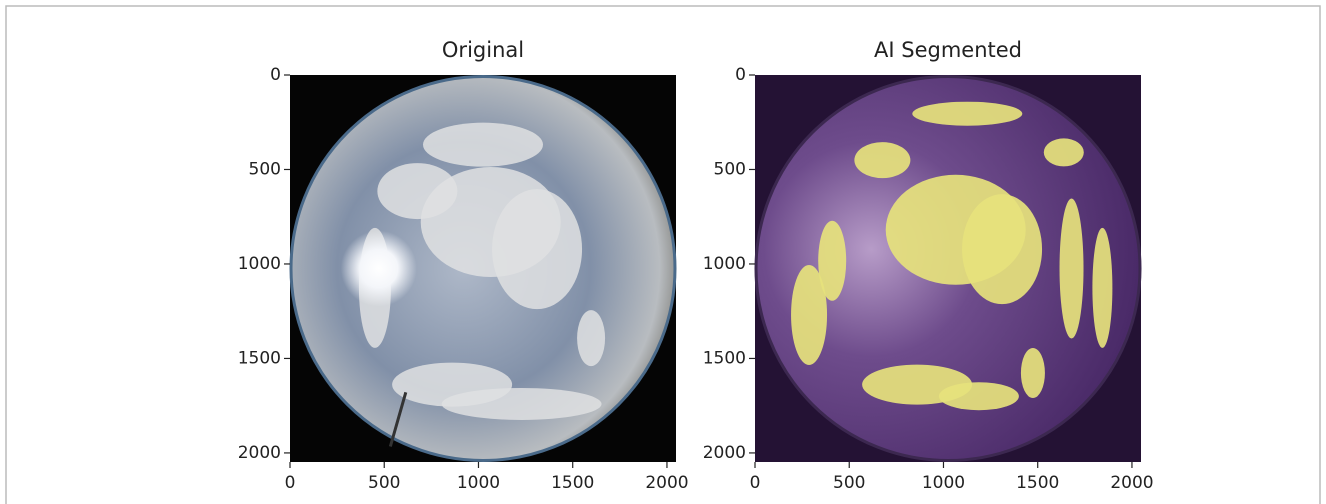 The image size is (1326, 504). What do you see at coordinates (483, 50) in the screenshot?
I see `panel-title: Original` at bounding box center [483, 50].